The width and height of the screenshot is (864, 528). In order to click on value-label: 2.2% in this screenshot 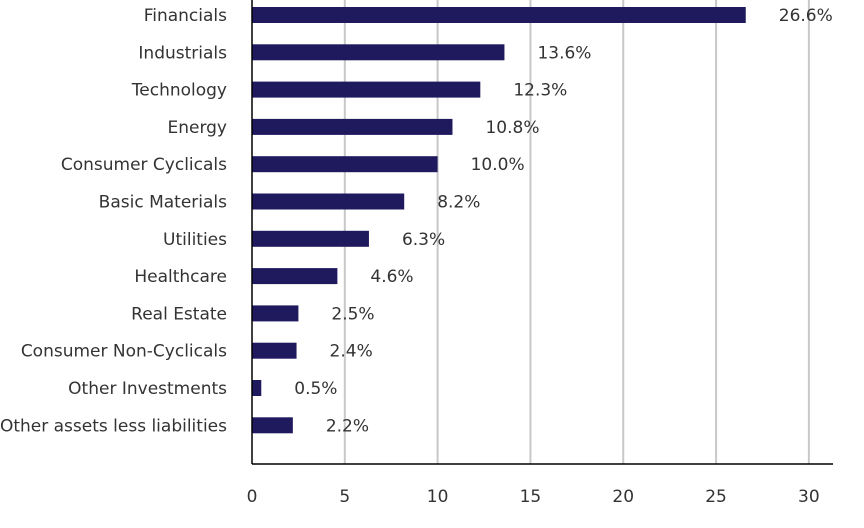, I will do `click(347, 426)`.